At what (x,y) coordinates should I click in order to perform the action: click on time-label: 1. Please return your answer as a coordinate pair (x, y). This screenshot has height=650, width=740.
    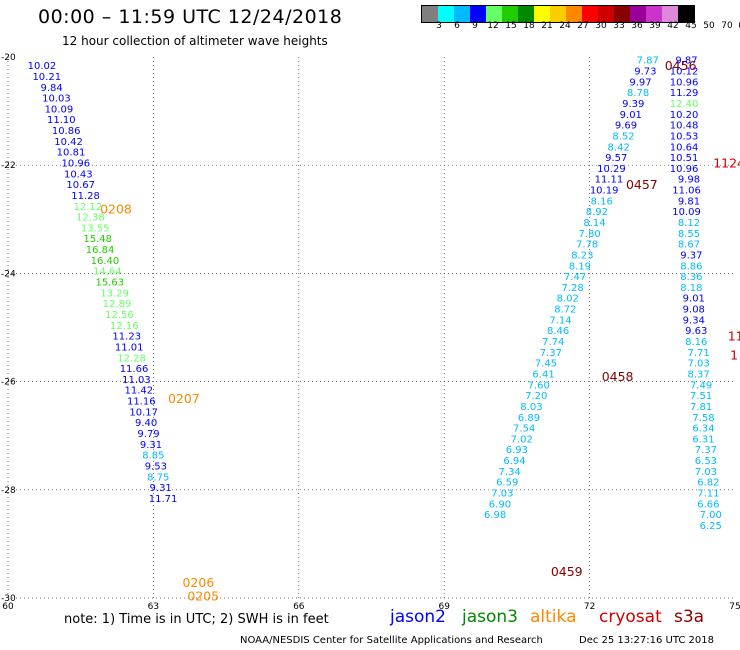
    Looking at the image, I should click on (734, 355).